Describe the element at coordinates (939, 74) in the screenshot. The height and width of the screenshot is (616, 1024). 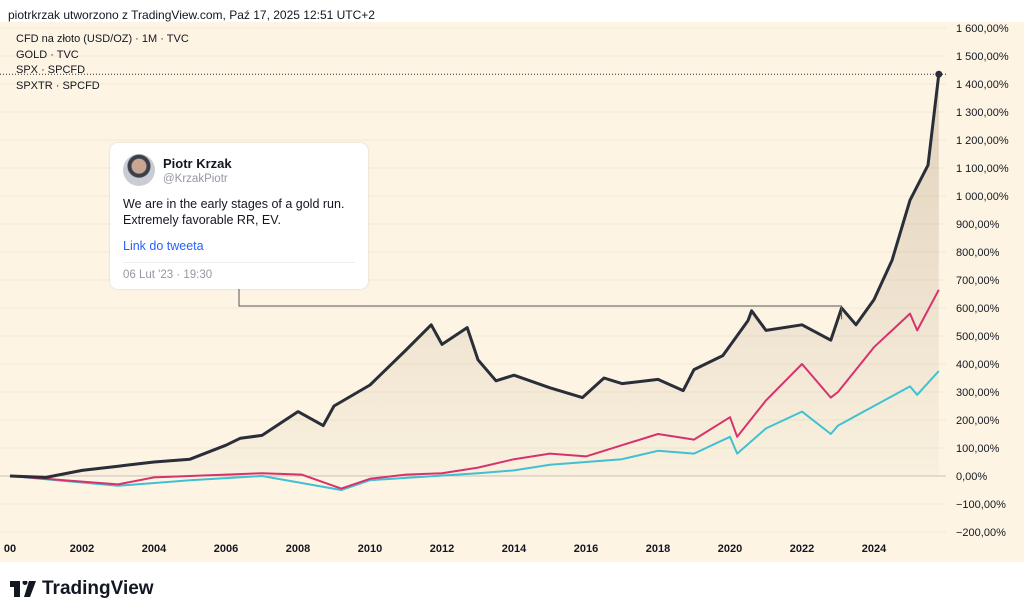
I see `gold-last-point` at that location.